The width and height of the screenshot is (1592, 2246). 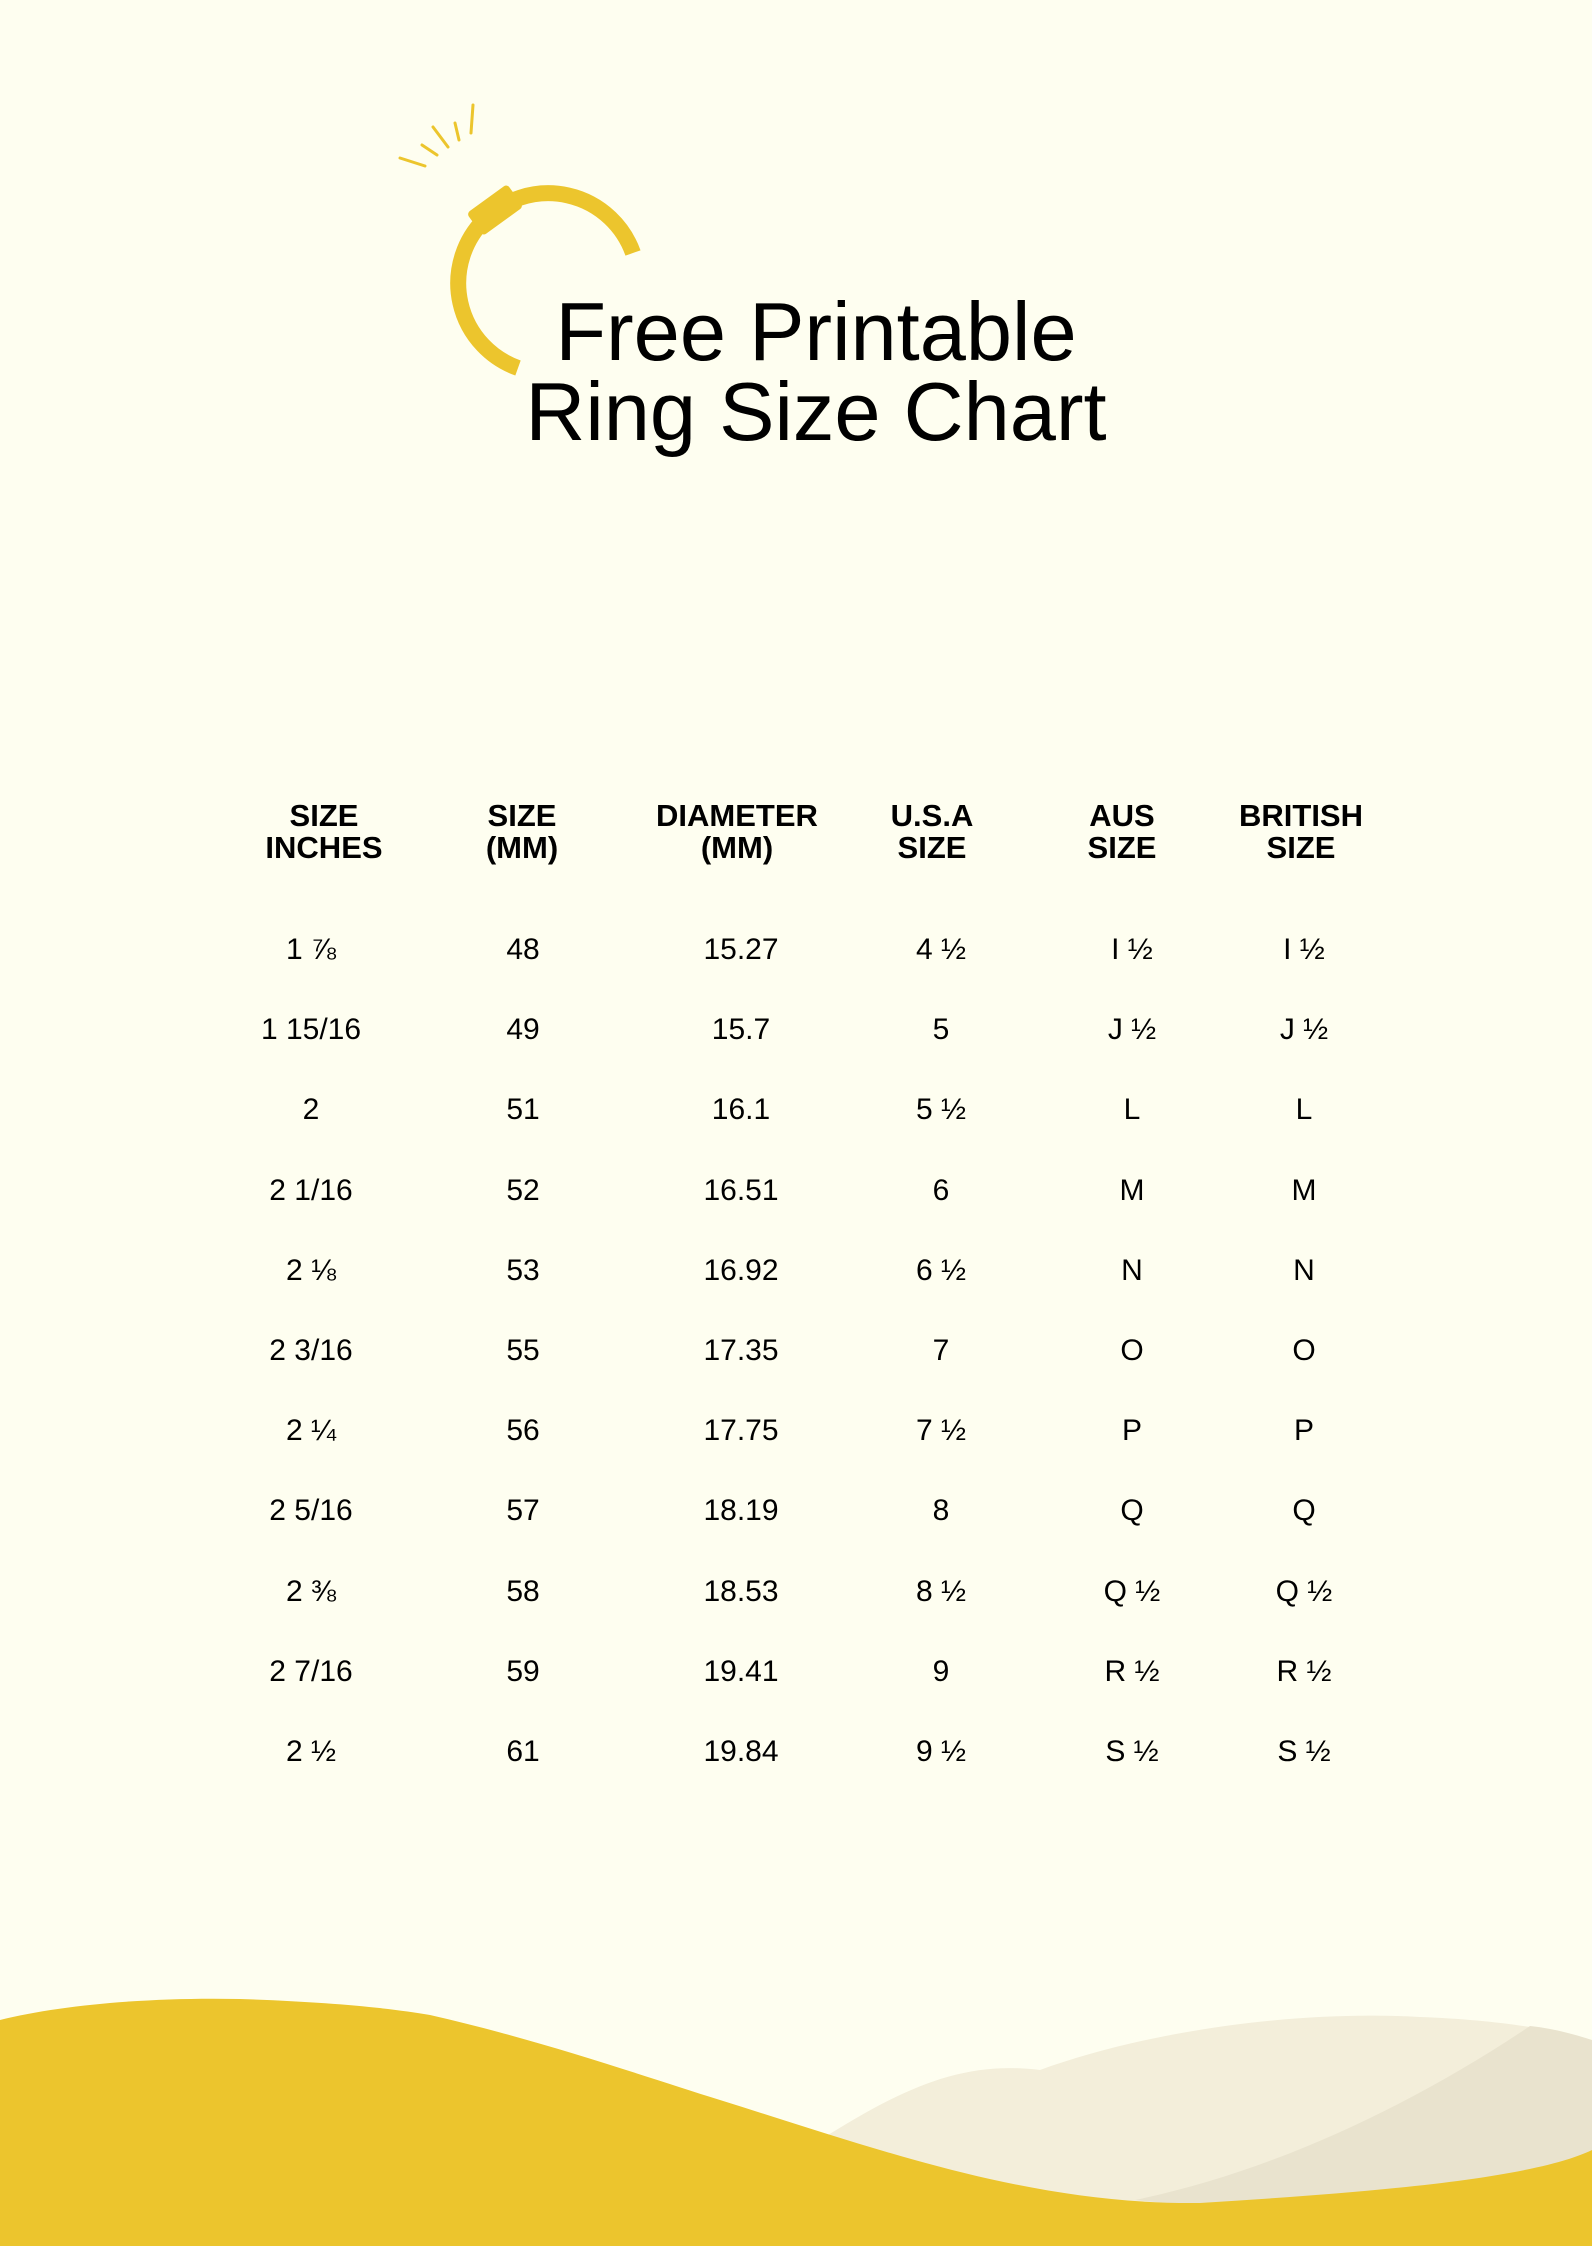 I want to click on cell-british-size: M, so click(x=1304, y=1190).